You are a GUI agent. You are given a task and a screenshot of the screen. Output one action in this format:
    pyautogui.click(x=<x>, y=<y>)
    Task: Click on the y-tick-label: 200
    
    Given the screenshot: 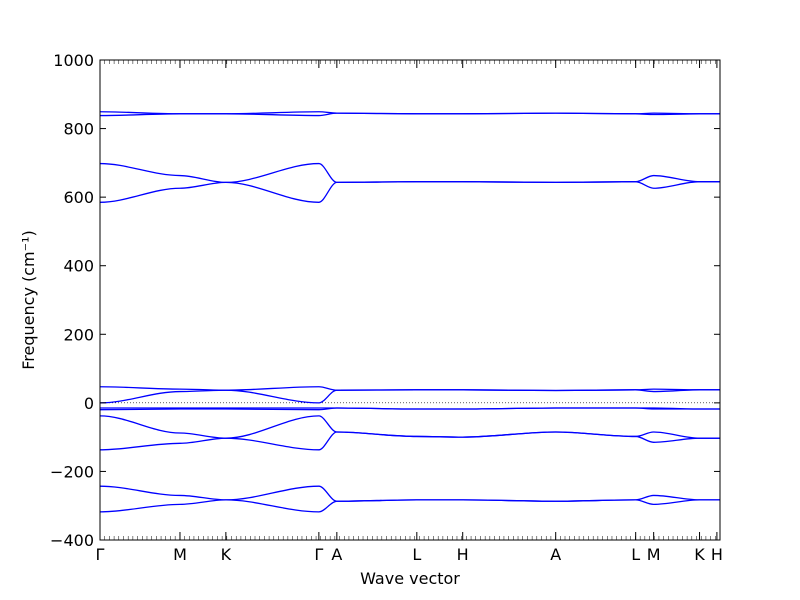 What is the action you would take?
    pyautogui.click(x=78, y=334)
    